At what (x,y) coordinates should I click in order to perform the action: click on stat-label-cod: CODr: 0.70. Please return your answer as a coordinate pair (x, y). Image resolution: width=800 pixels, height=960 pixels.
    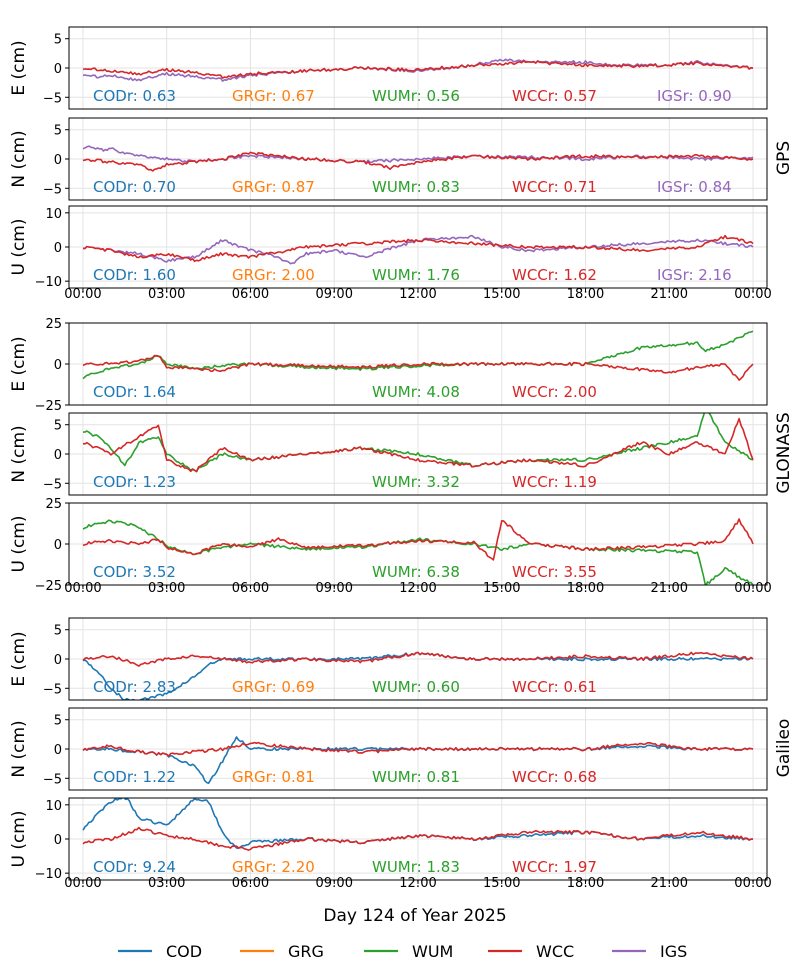
    Looking at the image, I should click on (134, 187).